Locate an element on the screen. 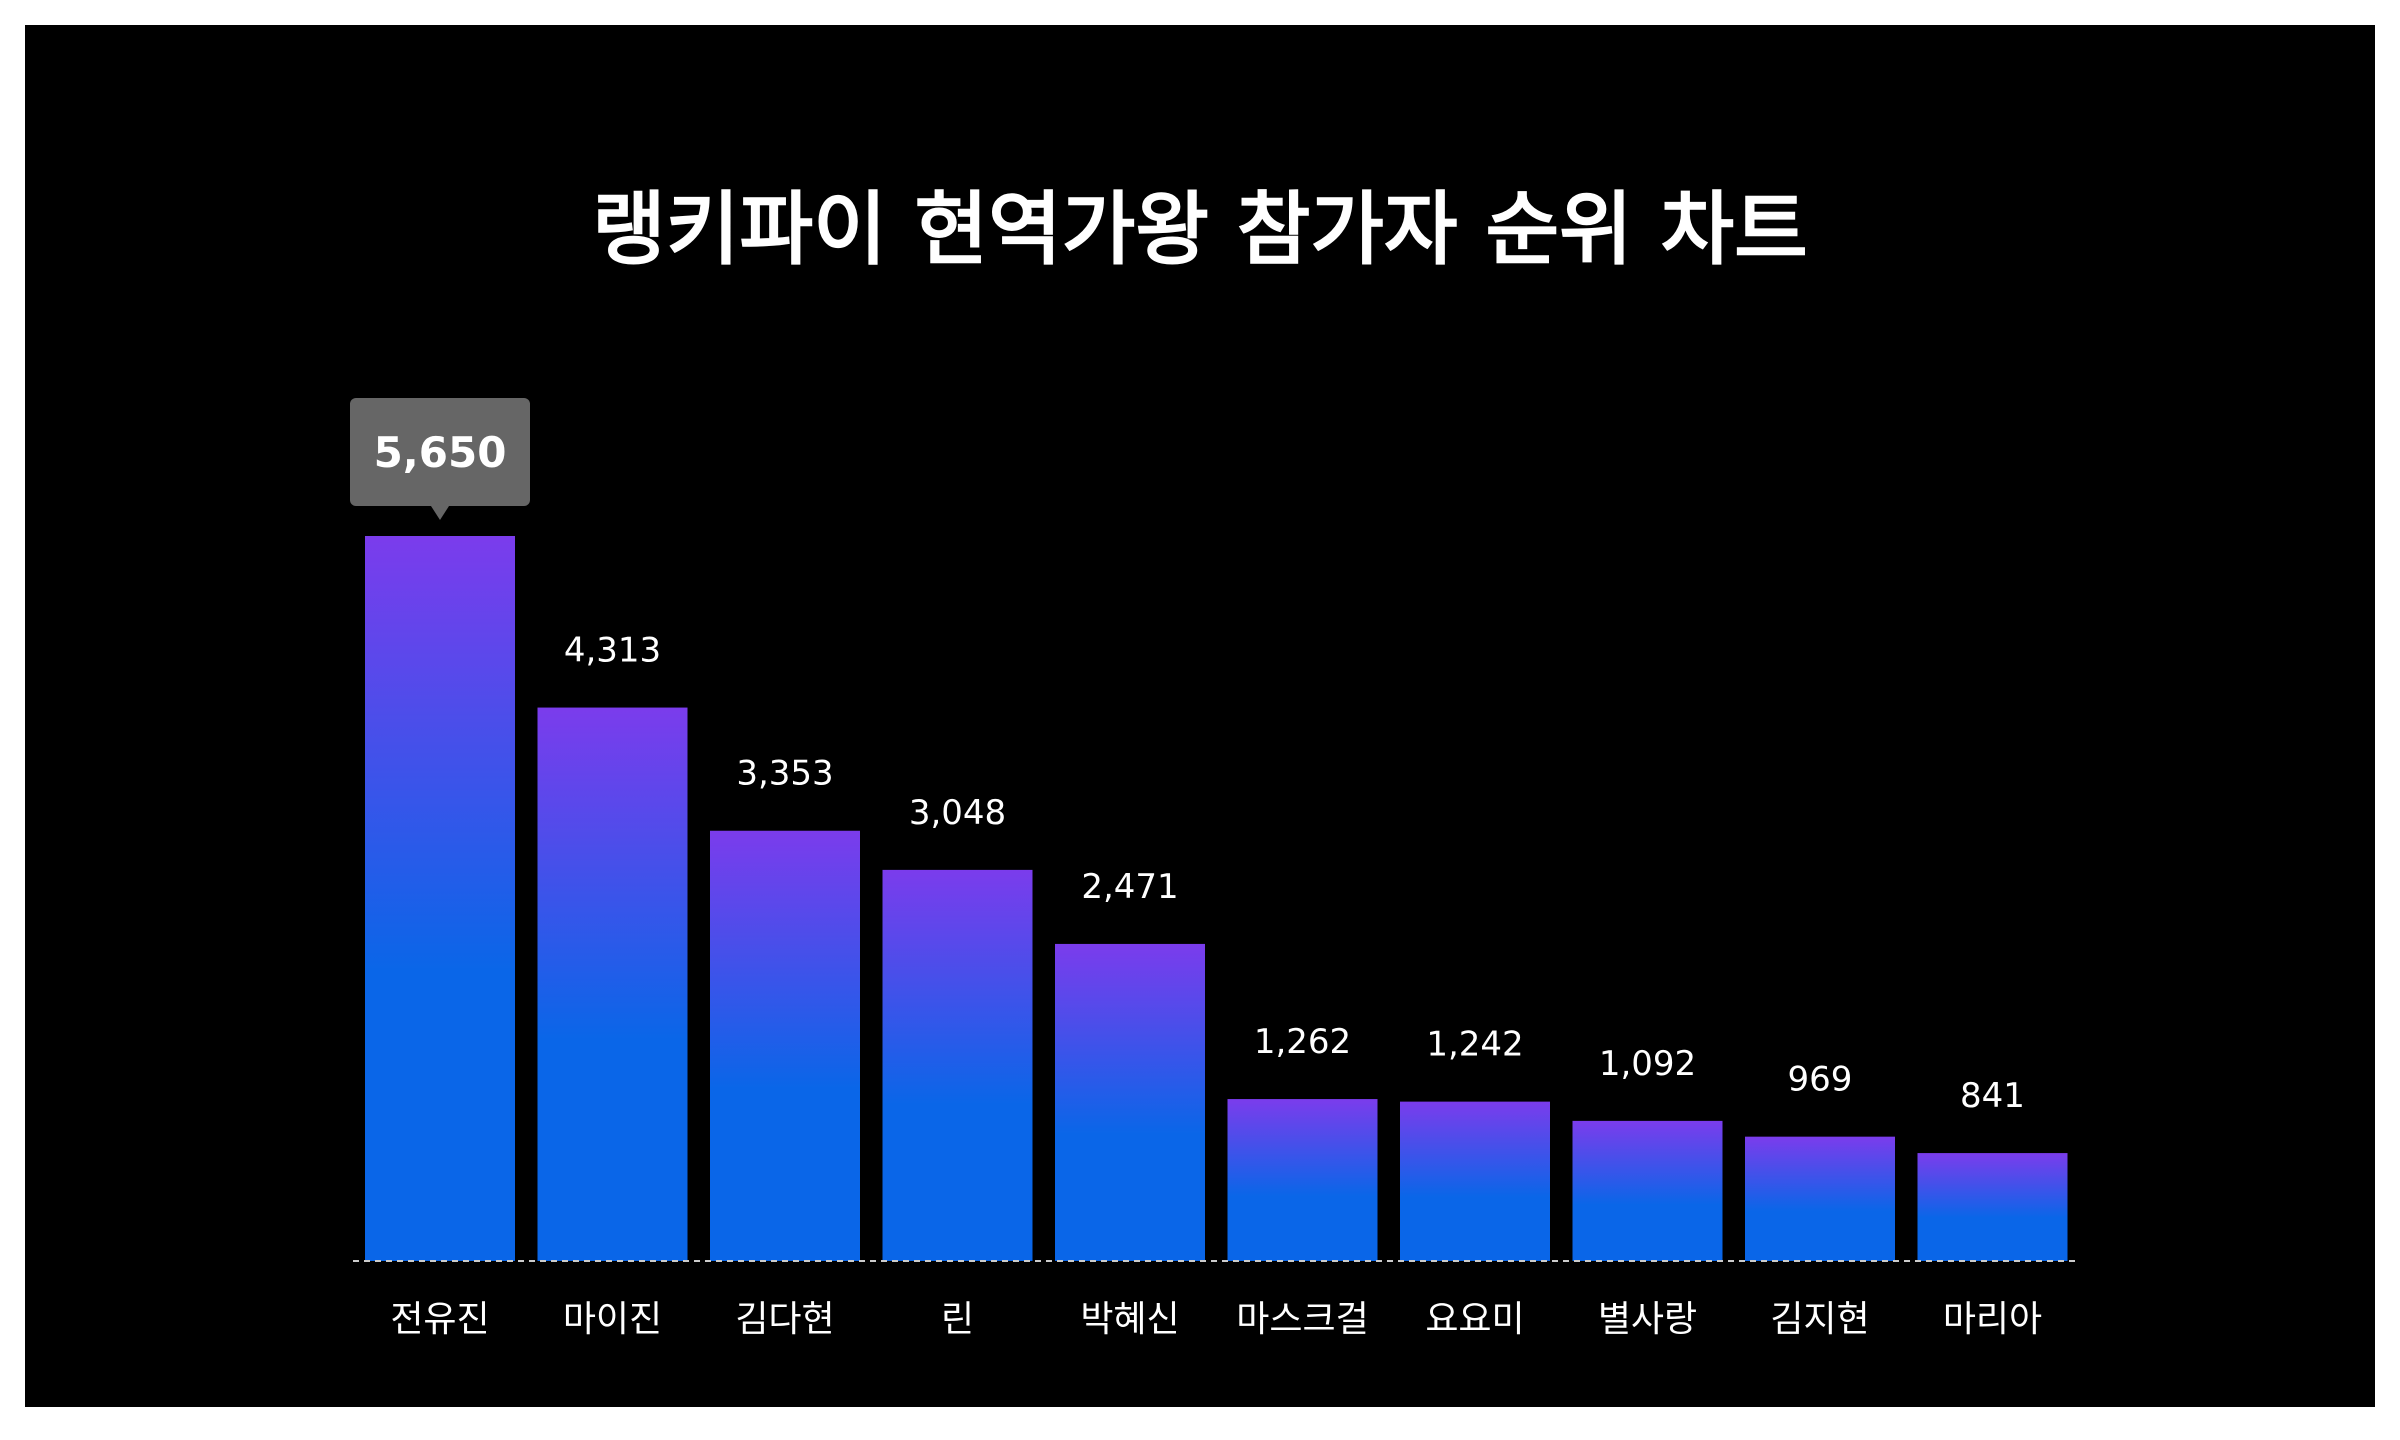 Image resolution: width=2400 pixels, height=1440 pixels. category-label-3: 김다현 is located at coordinates (784, 1319).